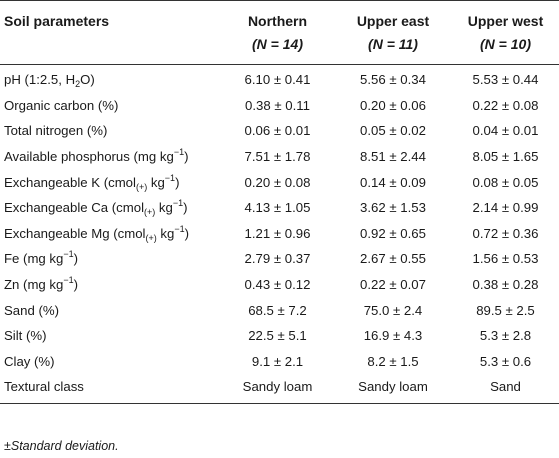 This screenshot has width=559, height=458. Describe the element at coordinates (277, 259) in the screenshot. I see `northern-value-cell: 2.79 ± 0.37` at that location.